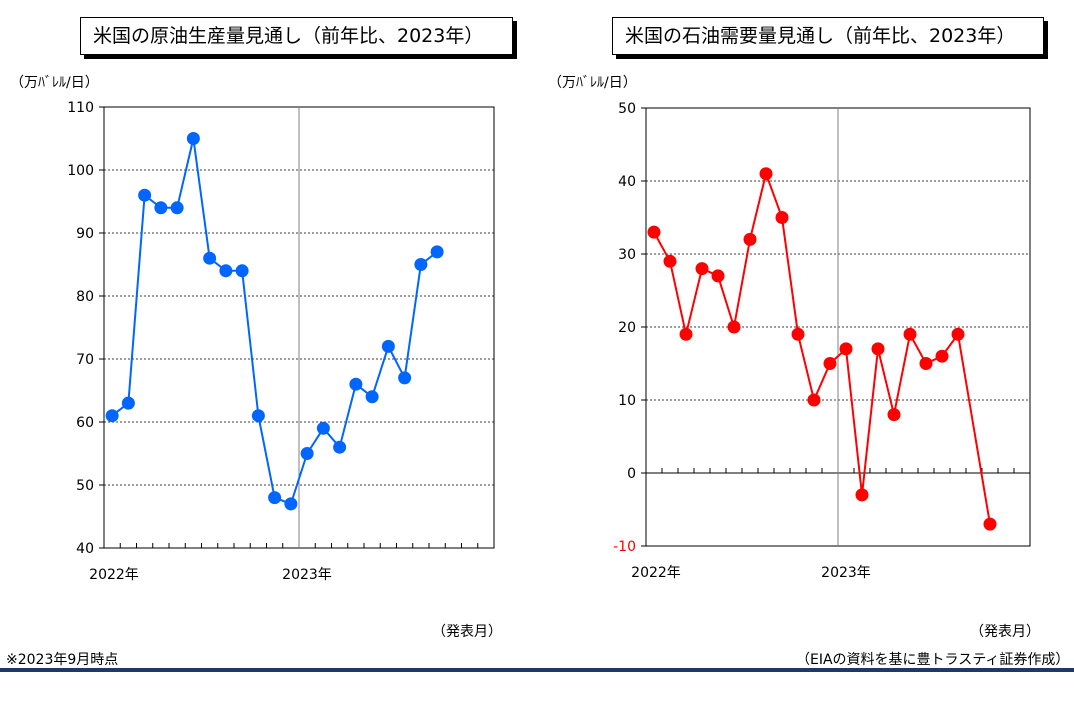 The image size is (1074, 707). What do you see at coordinates (85, 549) in the screenshot?
I see `left-y-tick-label: 40` at bounding box center [85, 549].